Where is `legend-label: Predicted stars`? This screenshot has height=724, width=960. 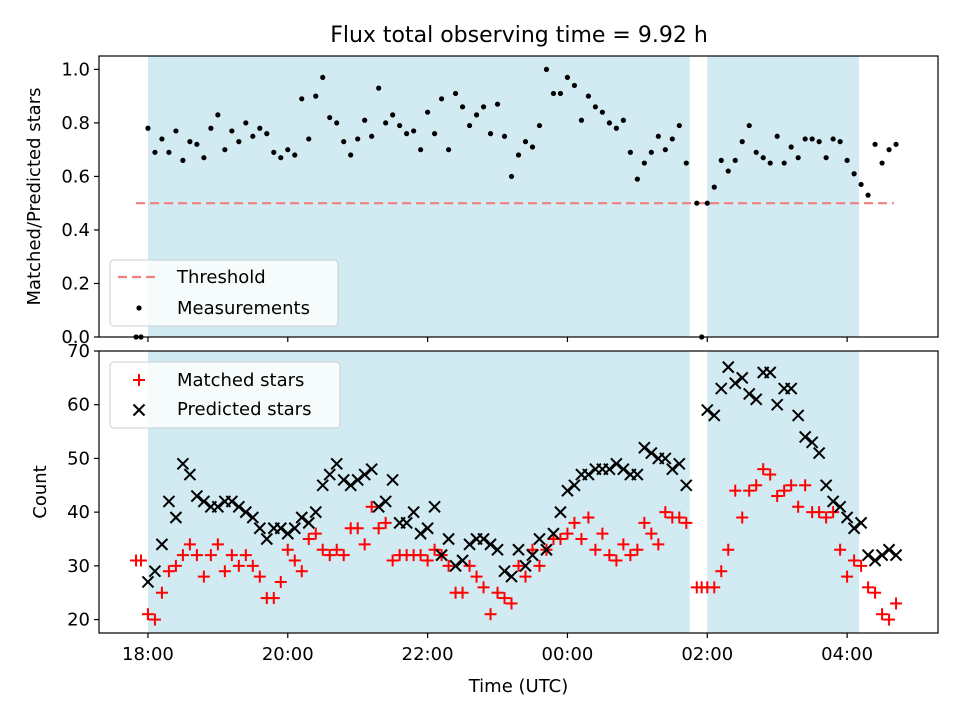
legend-label: Predicted stars is located at coordinates (244, 409).